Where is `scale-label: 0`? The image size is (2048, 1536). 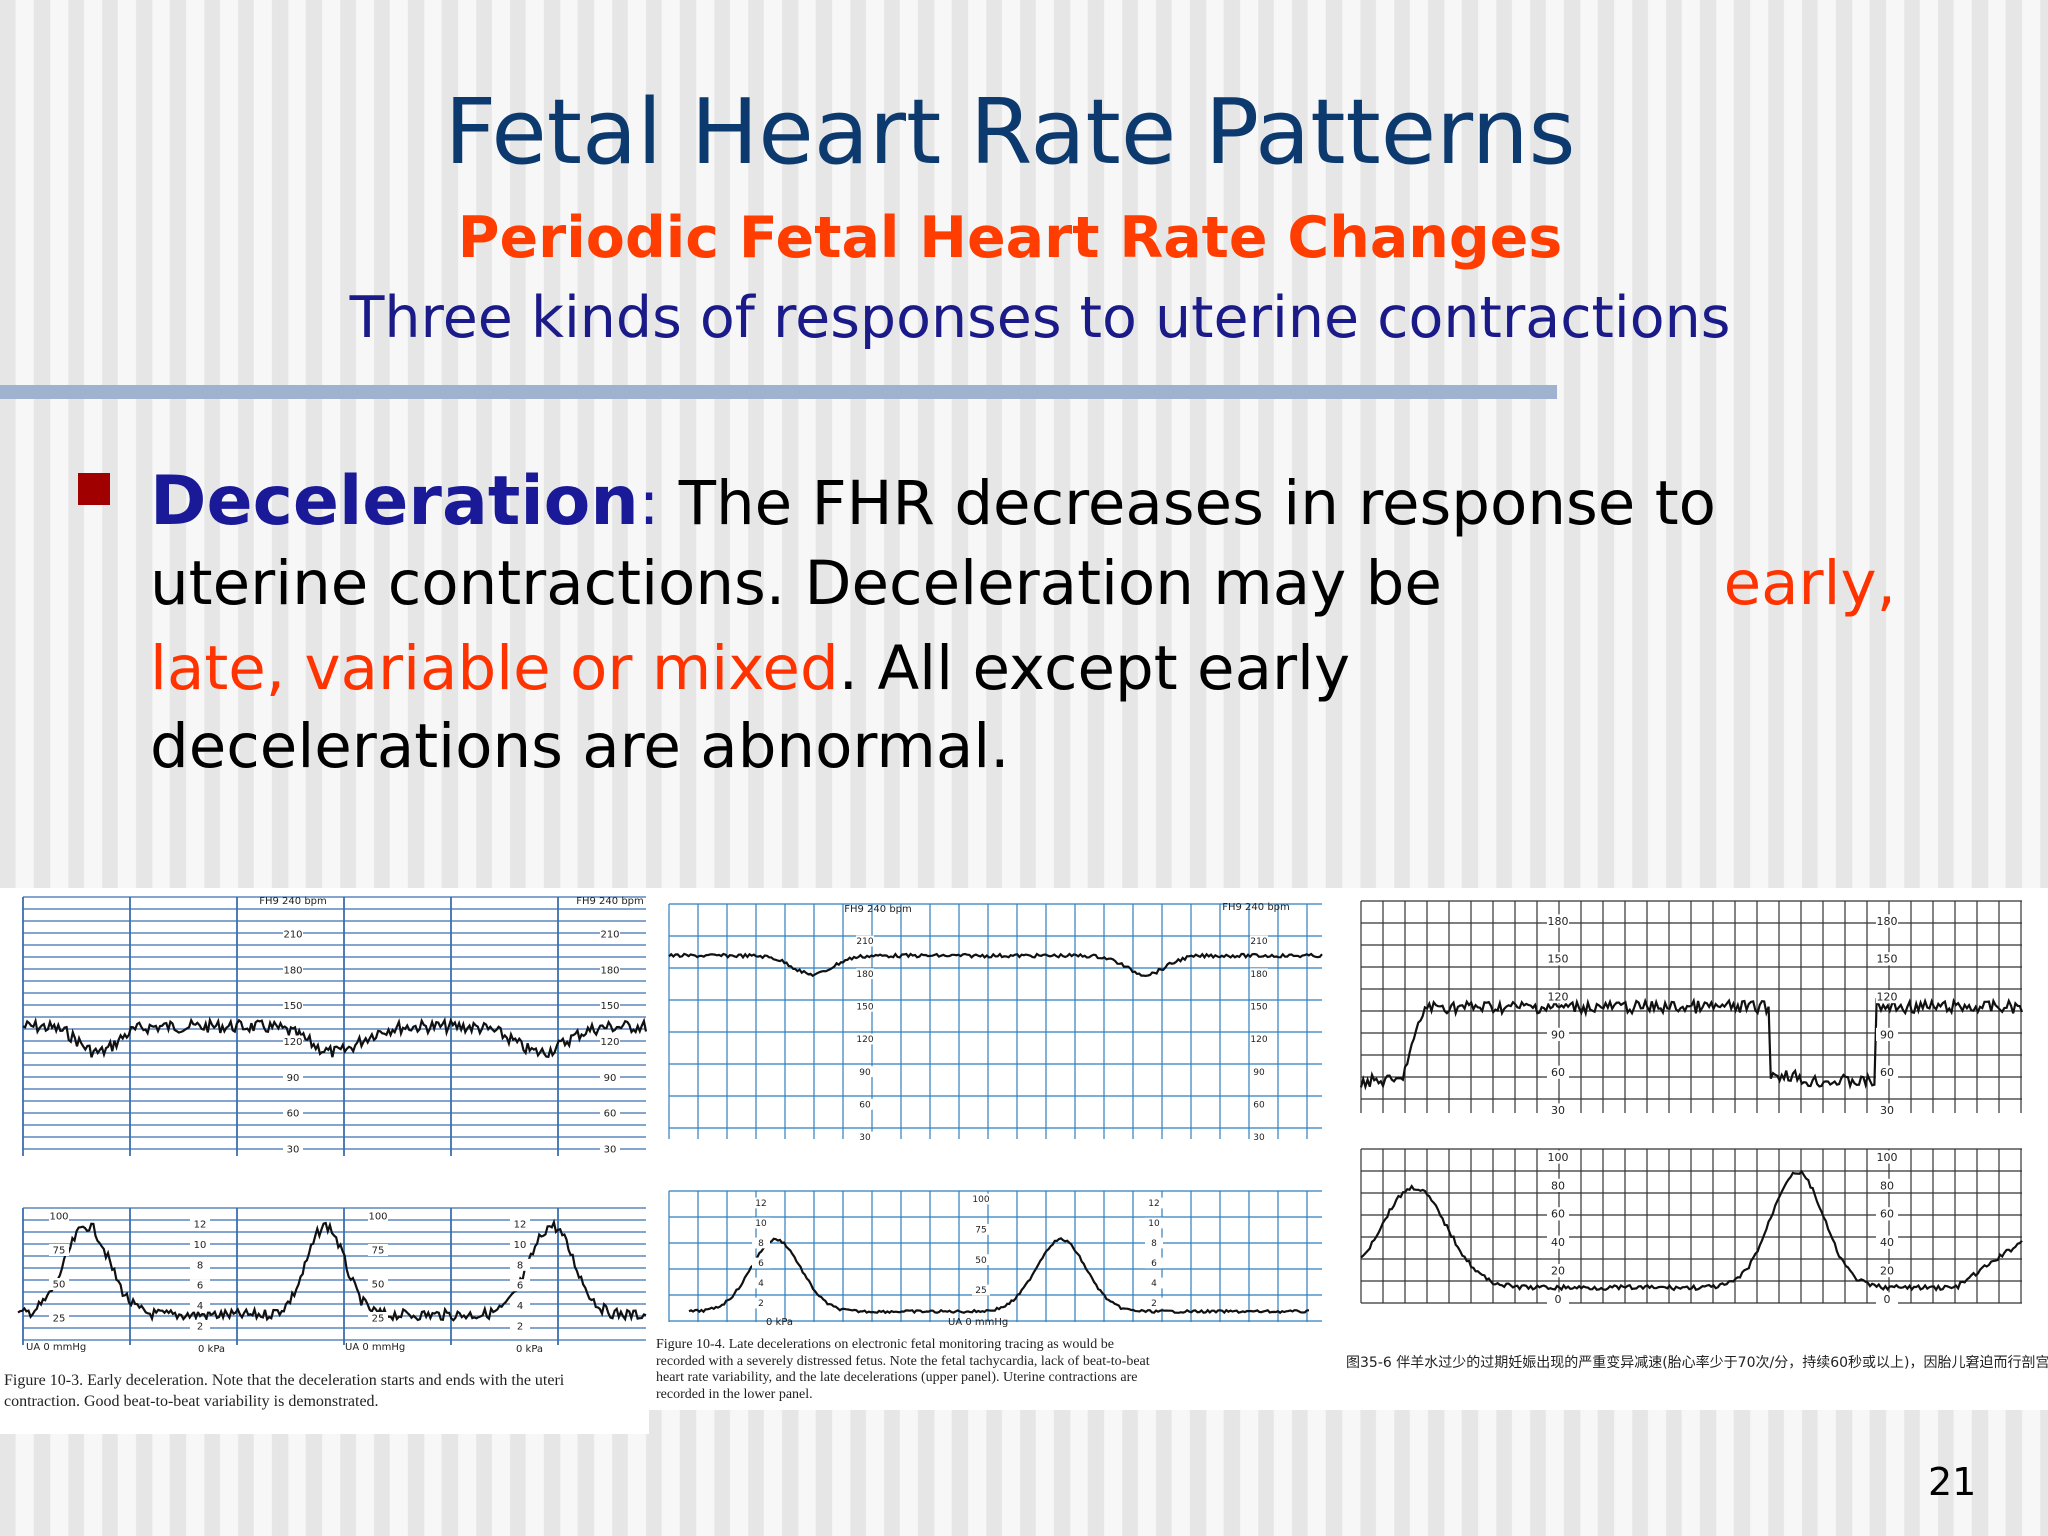
scale-label: 0 is located at coordinates (1558, 1299).